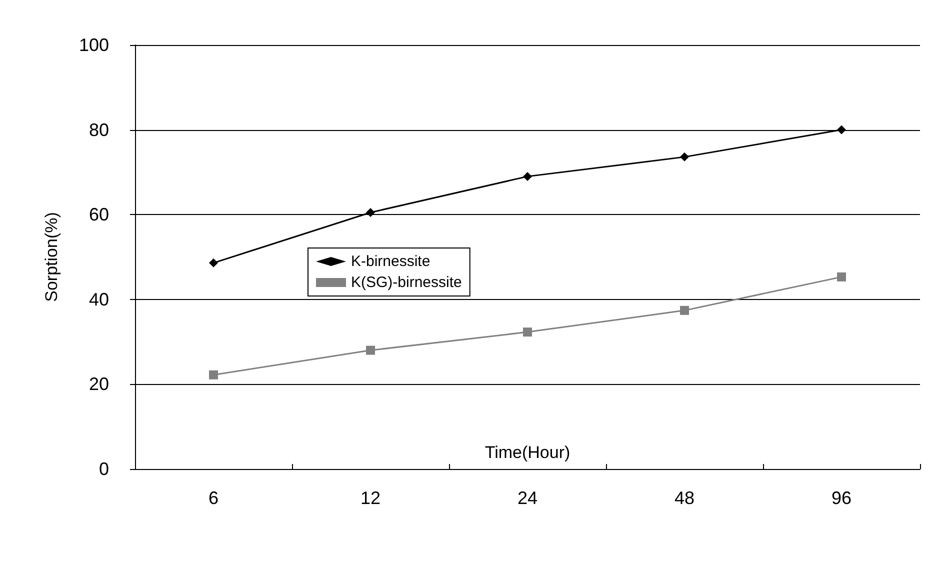 The height and width of the screenshot is (577, 930). What do you see at coordinates (98, 130) in the screenshot?
I see `y-tick-label: 80` at bounding box center [98, 130].